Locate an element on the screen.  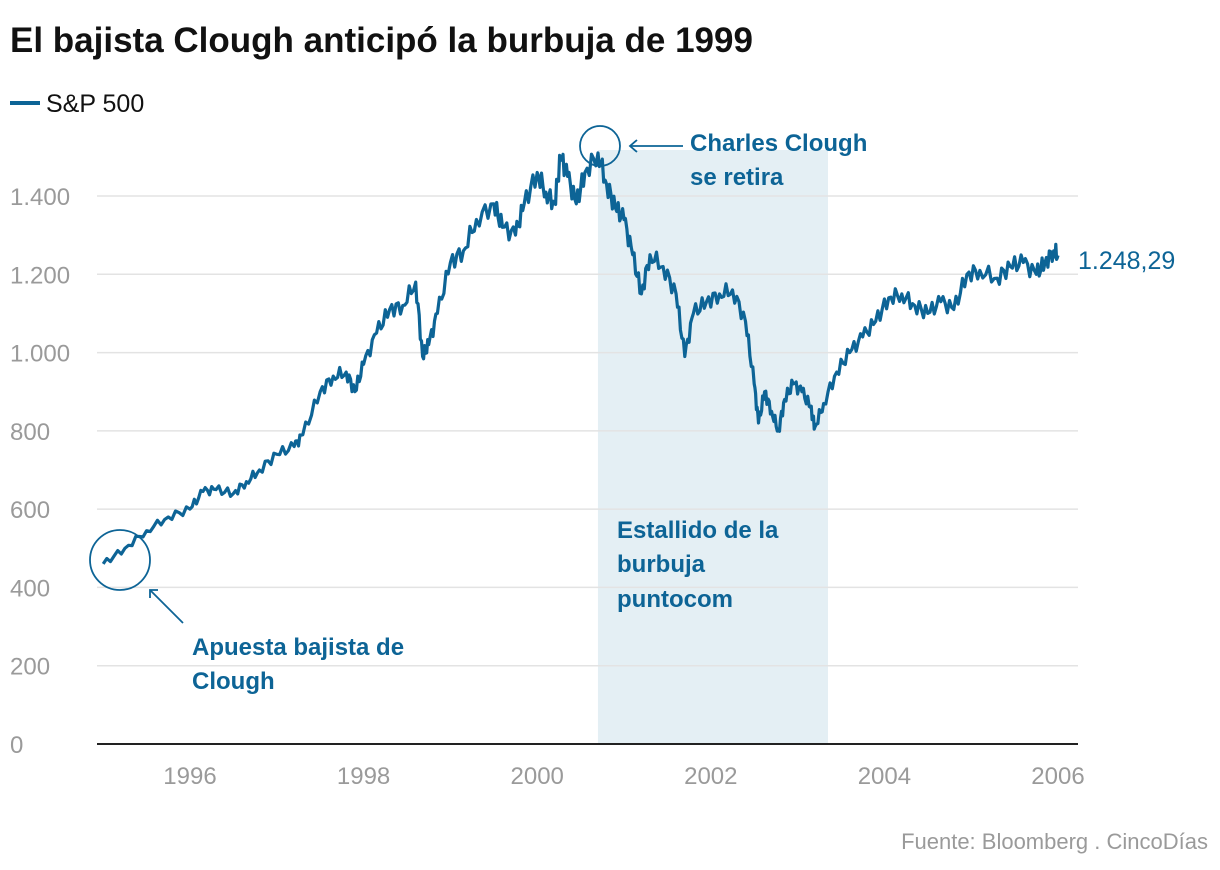
x-tick-label: 2006 is located at coordinates (1057, 776).